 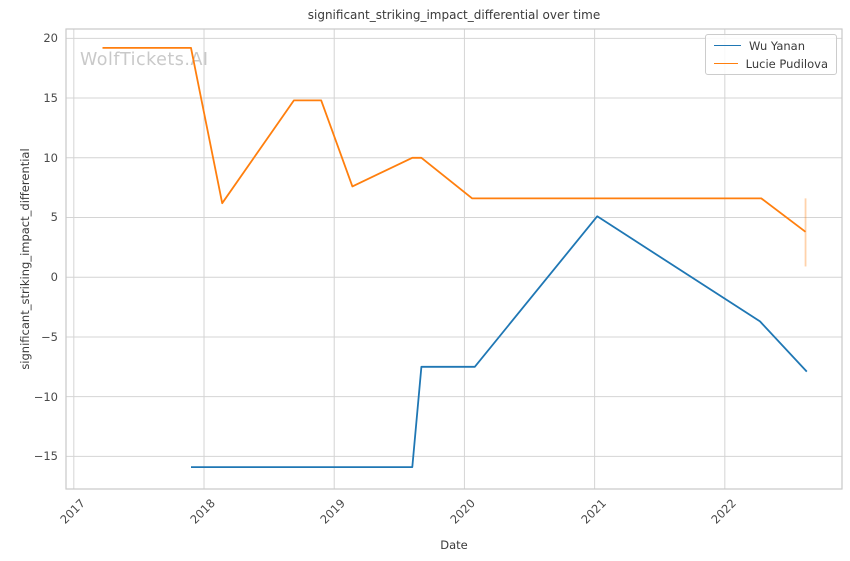 I want to click on legend: Wu Yanan Lucie Pudilova, so click(x=771, y=54).